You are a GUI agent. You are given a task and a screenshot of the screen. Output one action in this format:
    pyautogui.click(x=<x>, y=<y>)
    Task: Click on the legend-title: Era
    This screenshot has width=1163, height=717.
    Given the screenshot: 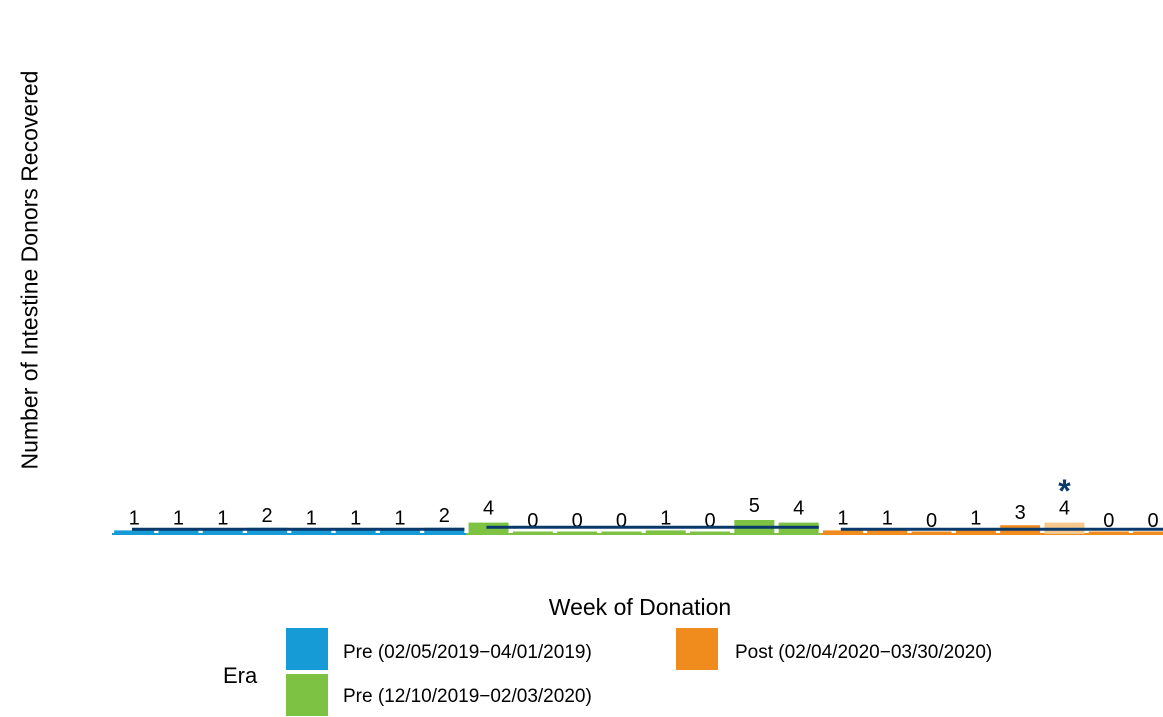 What is the action you would take?
    pyautogui.click(x=240, y=675)
    